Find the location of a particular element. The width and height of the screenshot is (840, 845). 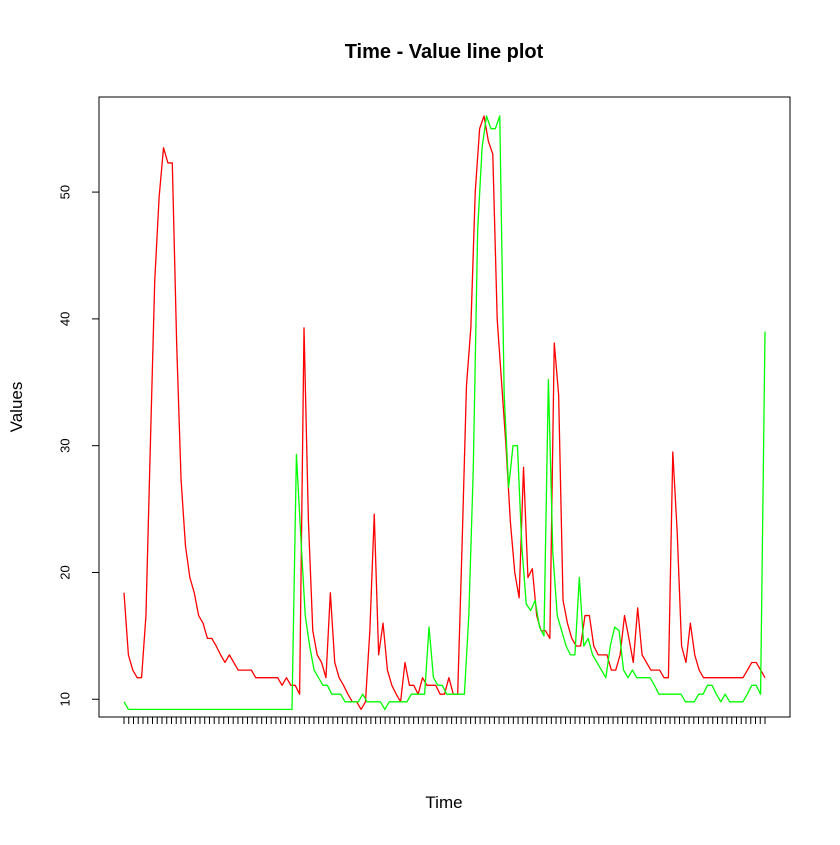

y-tick-label: 50 is located at coordinates (65, 192).